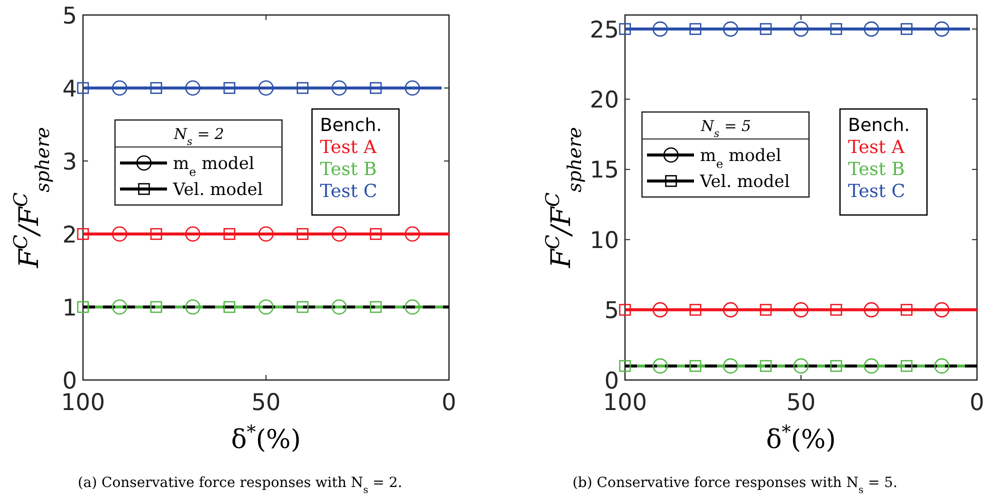 This screenshot has width=985, height=500. I want to click on y-tick-label: 15, so click(604, 171).